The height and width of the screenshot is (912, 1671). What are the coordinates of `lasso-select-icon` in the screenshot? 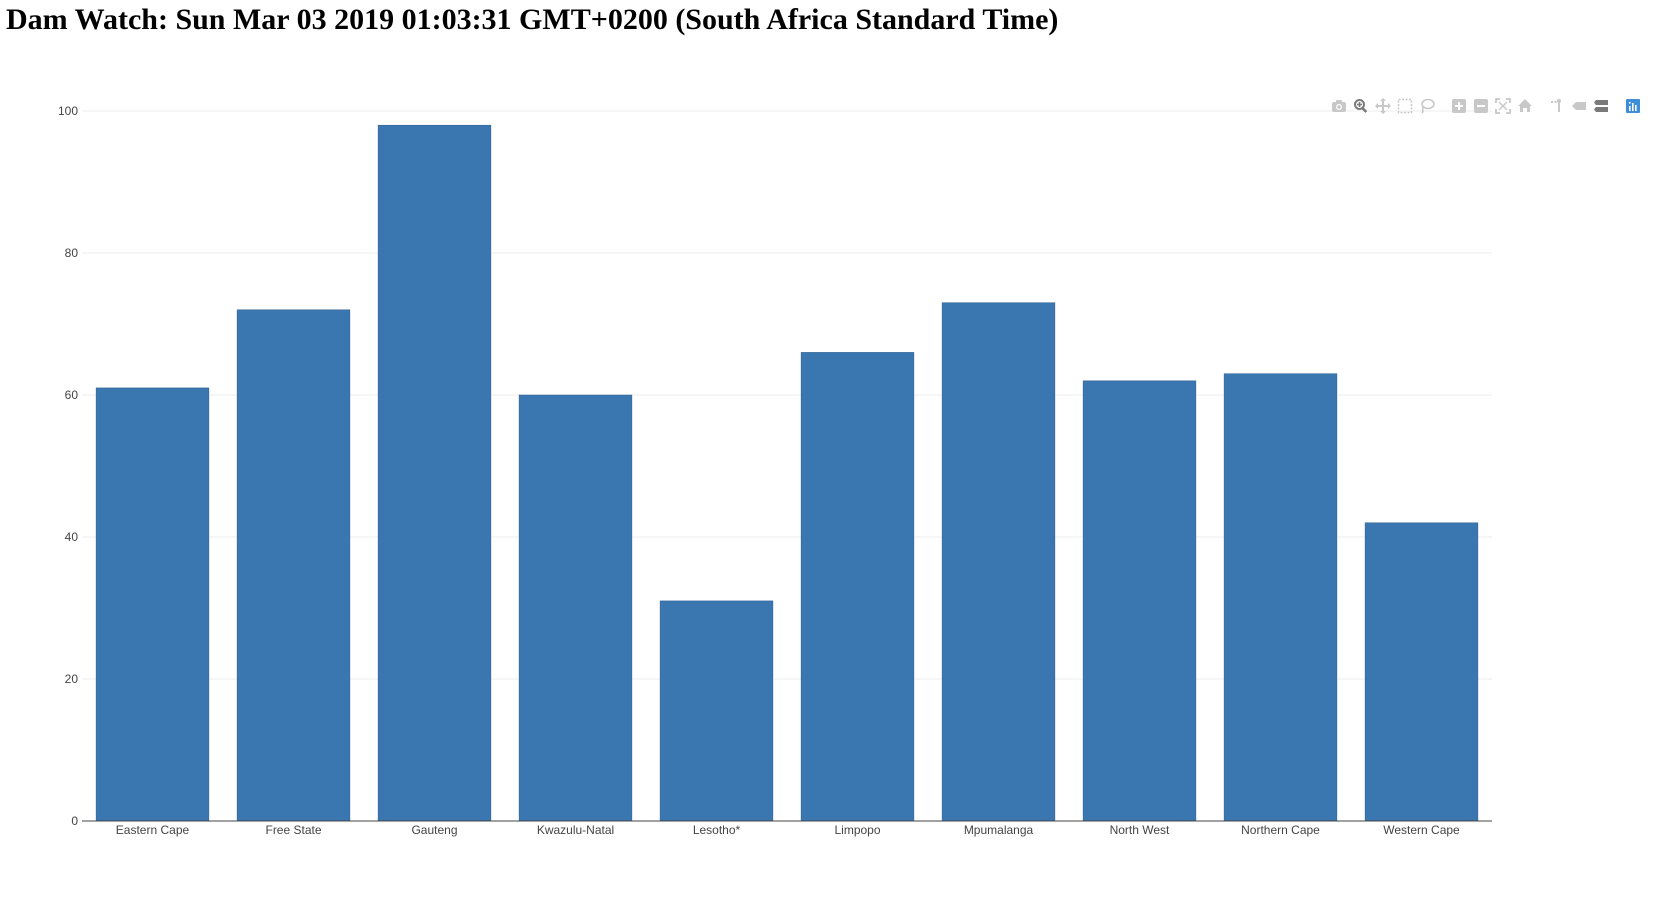 It's located at (1428, 106).